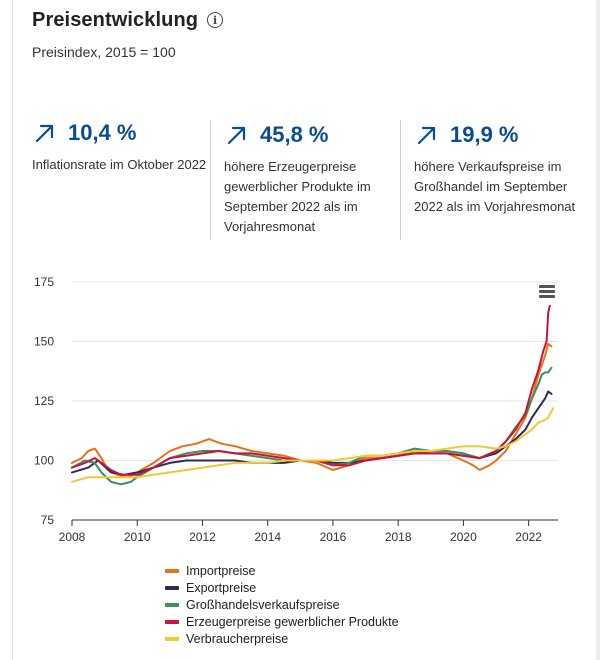 The width and height of the screenshot is (600, 660). I want to click on x-tick-label: 2022, so click(528, 537).